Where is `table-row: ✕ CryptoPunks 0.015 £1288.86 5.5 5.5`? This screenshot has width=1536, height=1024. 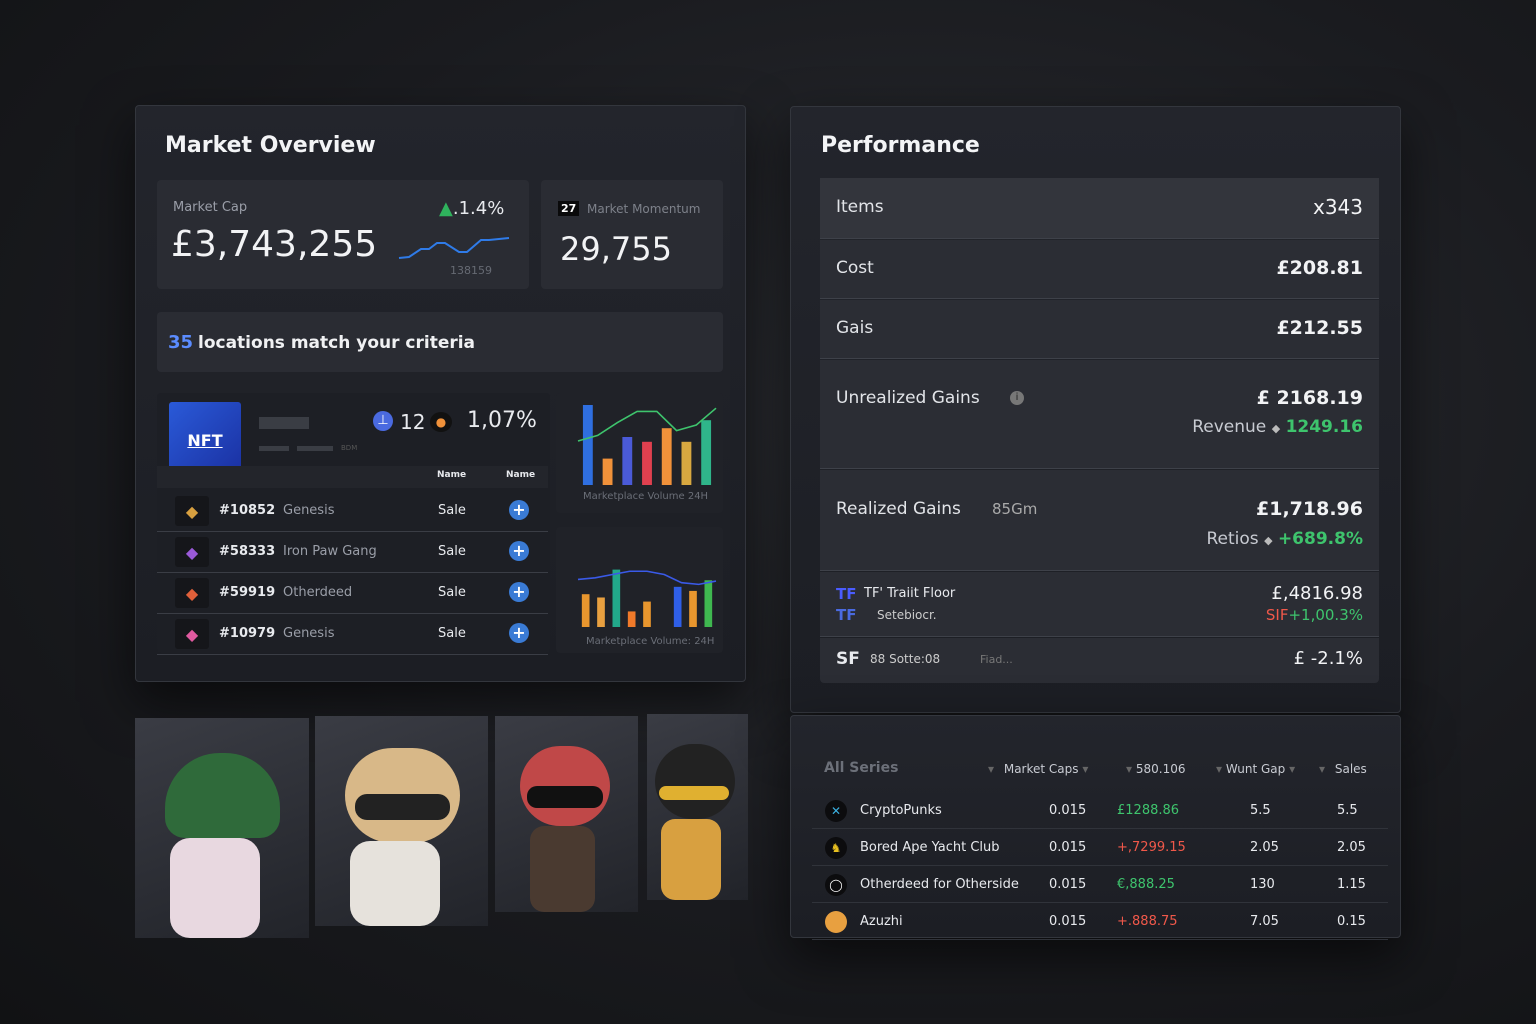 table-row: ✕ CryptoPunks 0.015 £1288.86 5.5 5.5 is located at coordinates (1100, 810).